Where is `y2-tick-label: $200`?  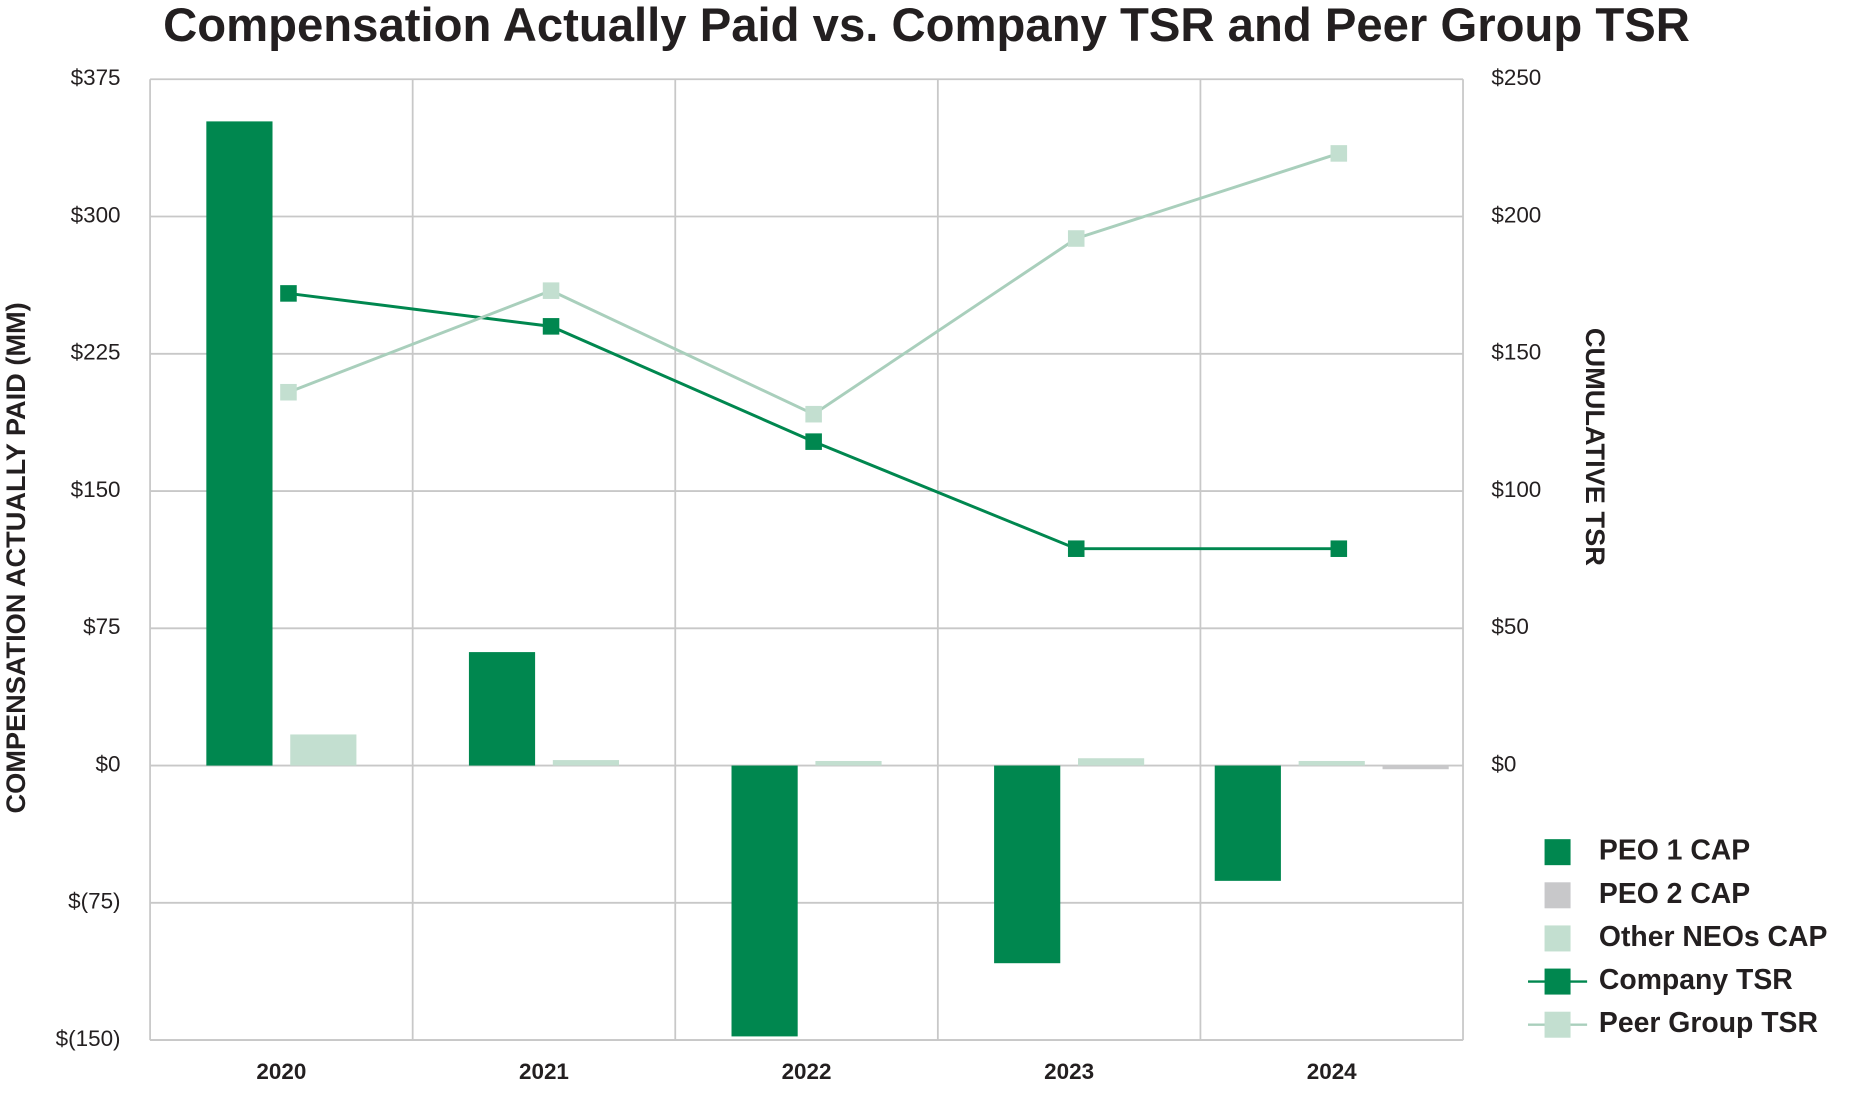
y2-tick-label: $200 is located at coordinates (1516, 214).